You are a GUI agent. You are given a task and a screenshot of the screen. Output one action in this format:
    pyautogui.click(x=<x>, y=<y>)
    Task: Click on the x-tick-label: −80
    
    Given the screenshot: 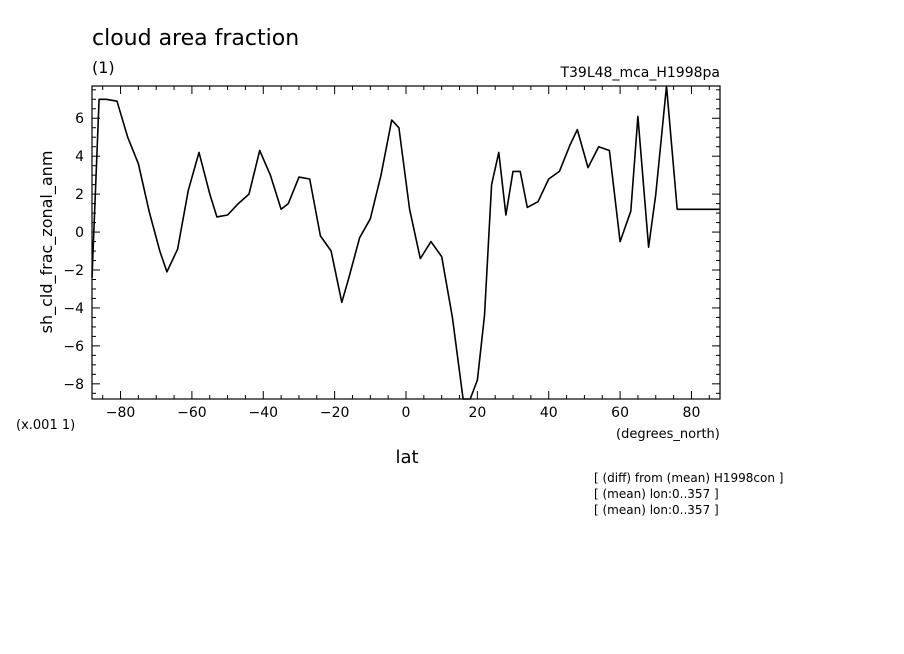 What is the action you would take?
    pyautogui.click(x=121, y=413)
    